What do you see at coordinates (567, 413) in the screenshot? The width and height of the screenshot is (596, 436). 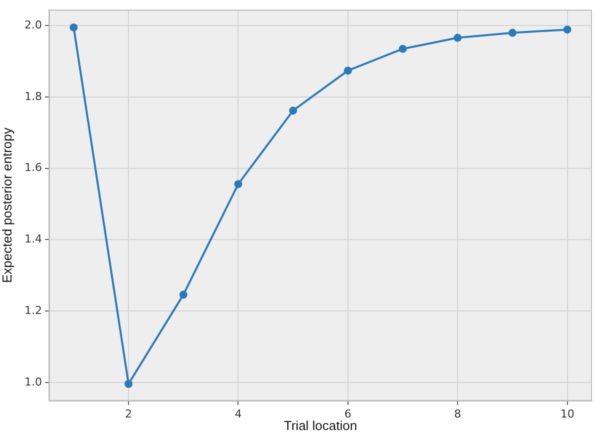 I see `x-tick-label: 10` at bounding box center [567, 413].